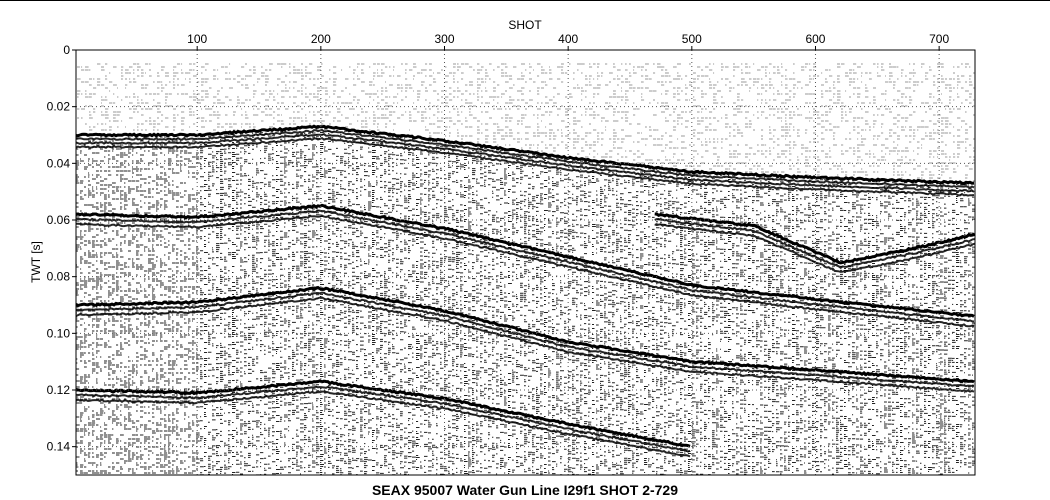 The width and height of the screenshot is (1050, 500). What do you see at coordinates (197, 39) in the screenshot?
I see `x-tick-label: 100` at bounding box center [197, 39].